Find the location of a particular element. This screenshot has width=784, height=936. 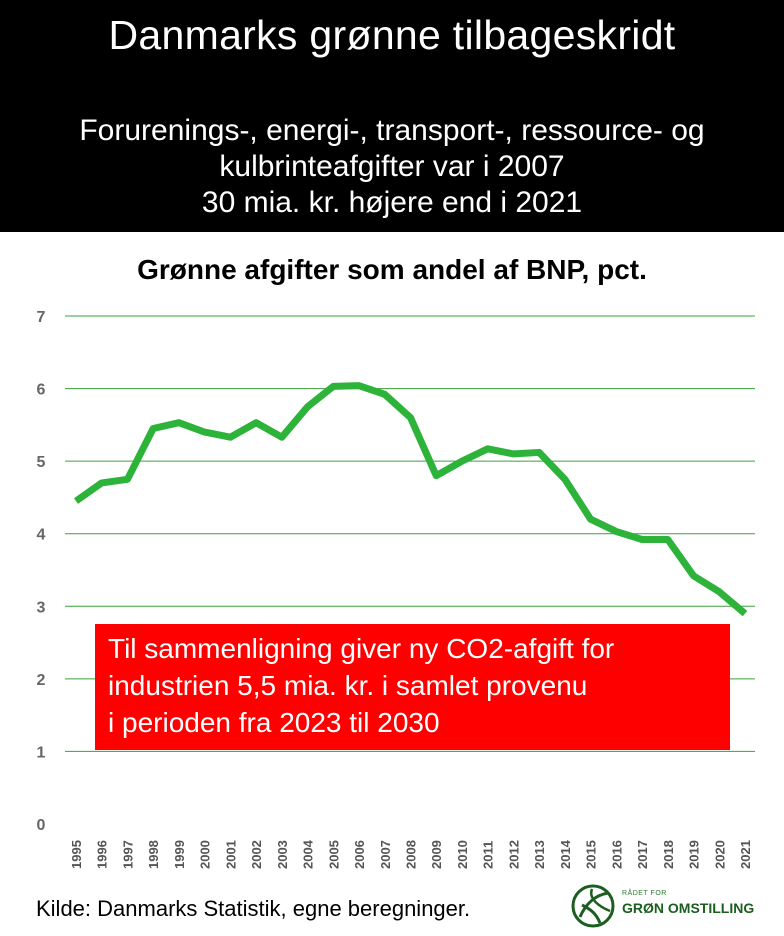

x-tick-label: 2000 is located at coordinates (205, 854).